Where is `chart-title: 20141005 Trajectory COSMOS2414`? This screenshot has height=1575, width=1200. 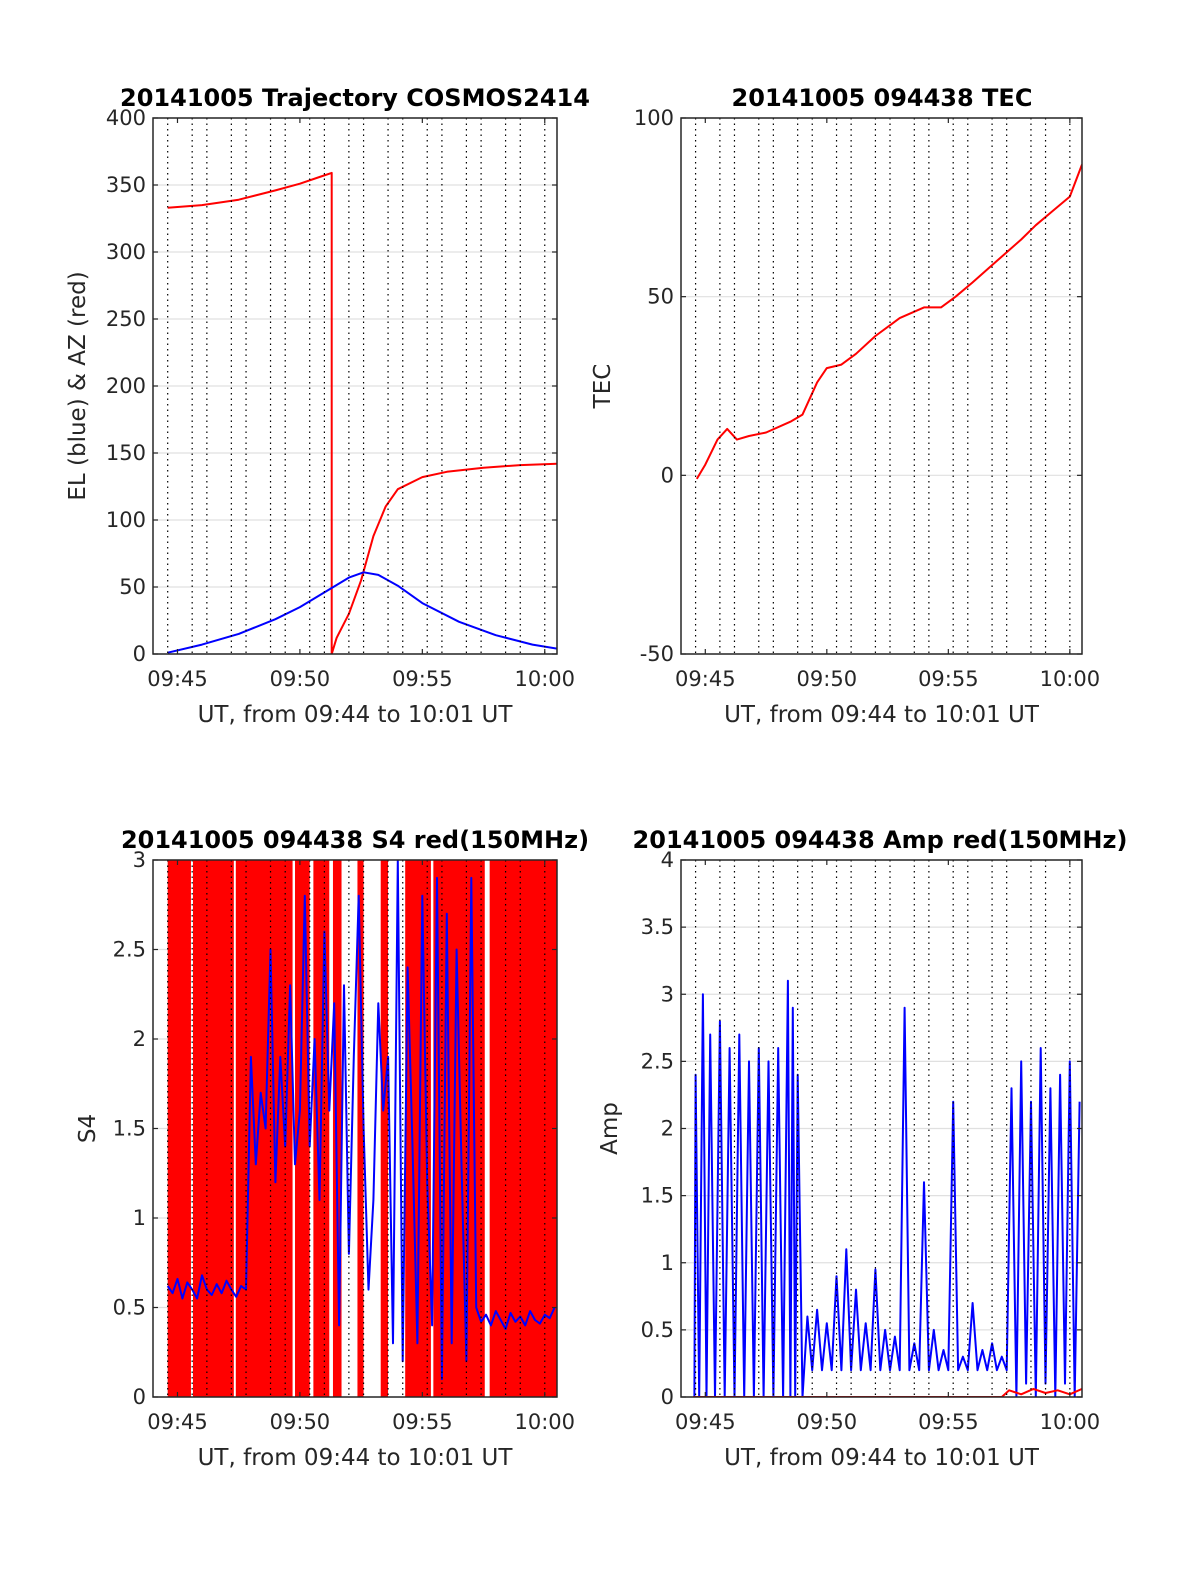
chart-title: 20141005 Trajectory COSMOS2414 is located at coordinates (355, 98).